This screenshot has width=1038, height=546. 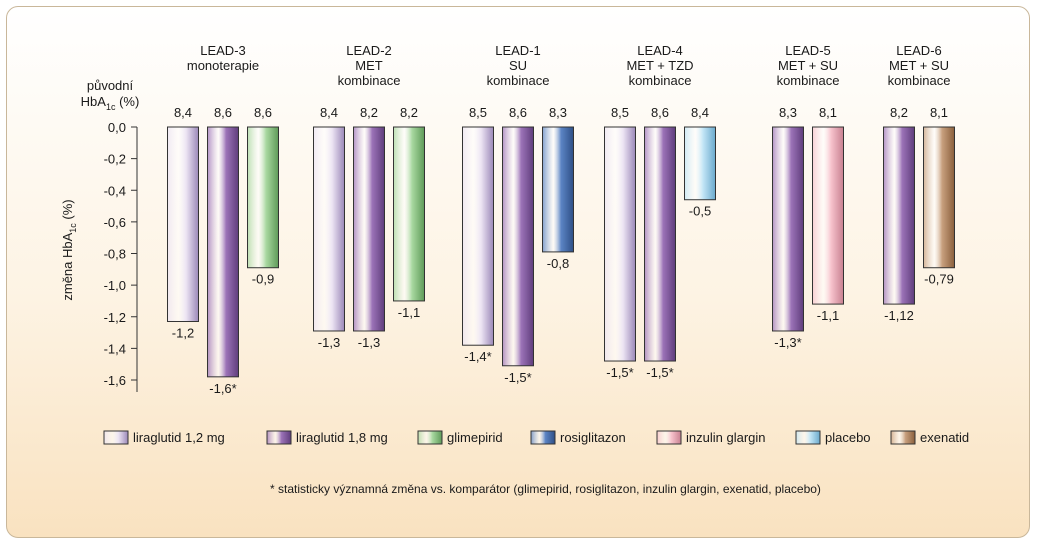 I want to click on y-axis-label-main: změna HbA, so click(x=67, y=266).